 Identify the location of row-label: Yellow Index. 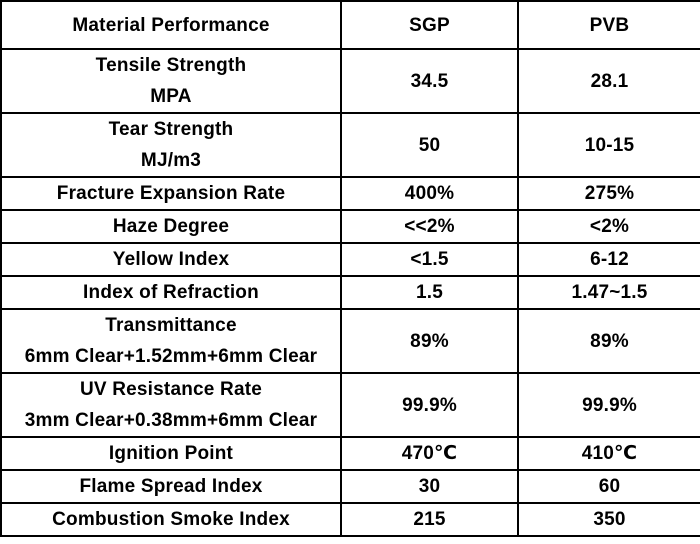
(171, 259).